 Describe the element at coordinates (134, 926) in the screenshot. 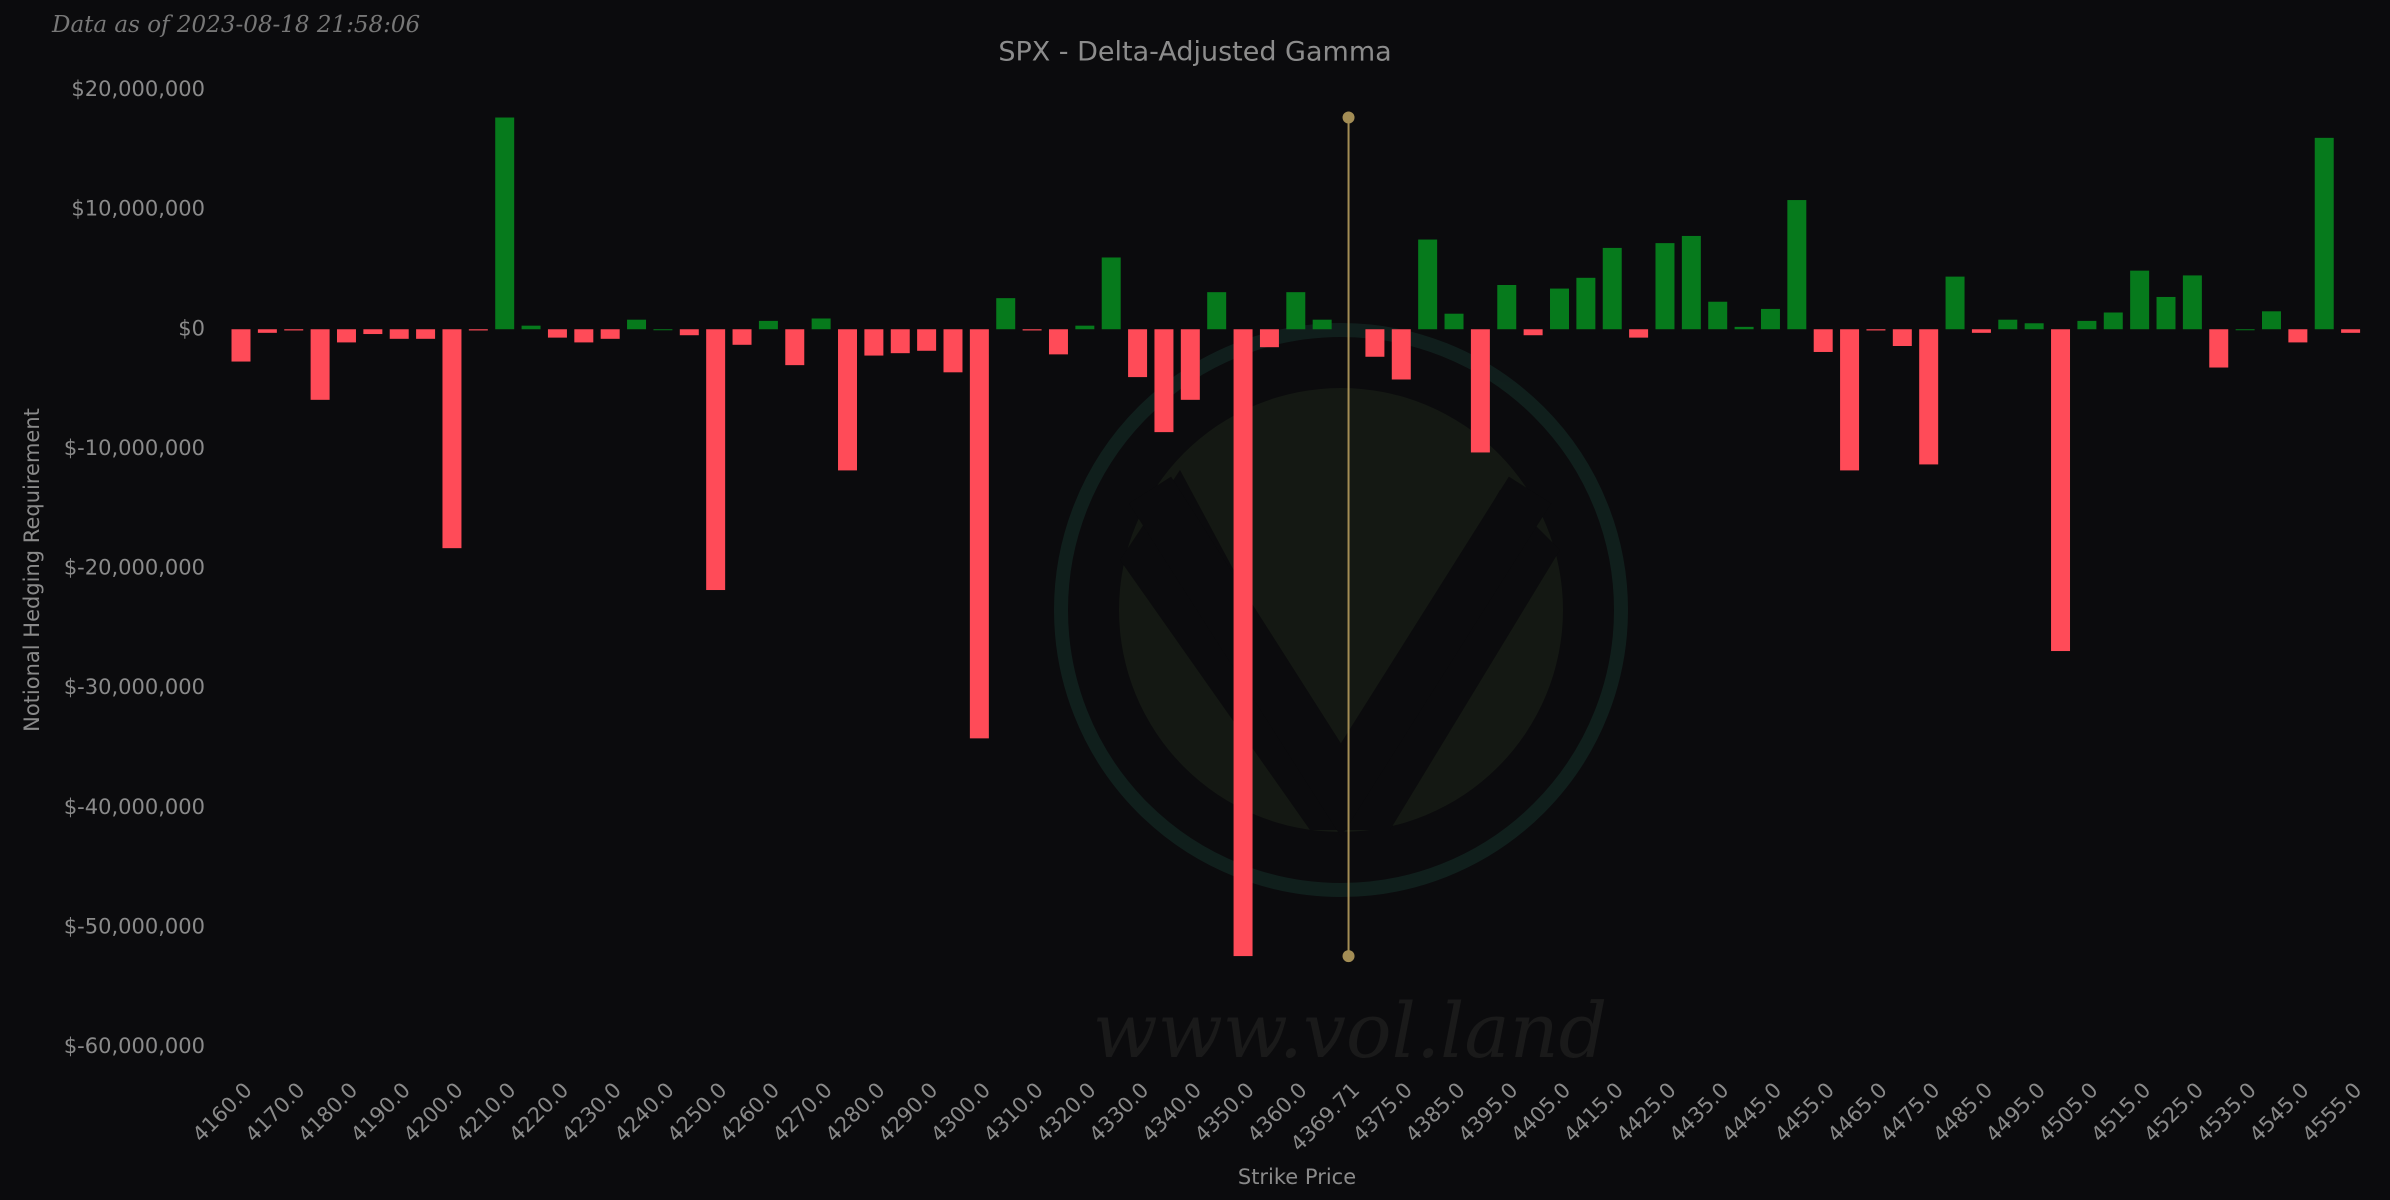

I see `y-tick-label: $-50,000,000` at that location.